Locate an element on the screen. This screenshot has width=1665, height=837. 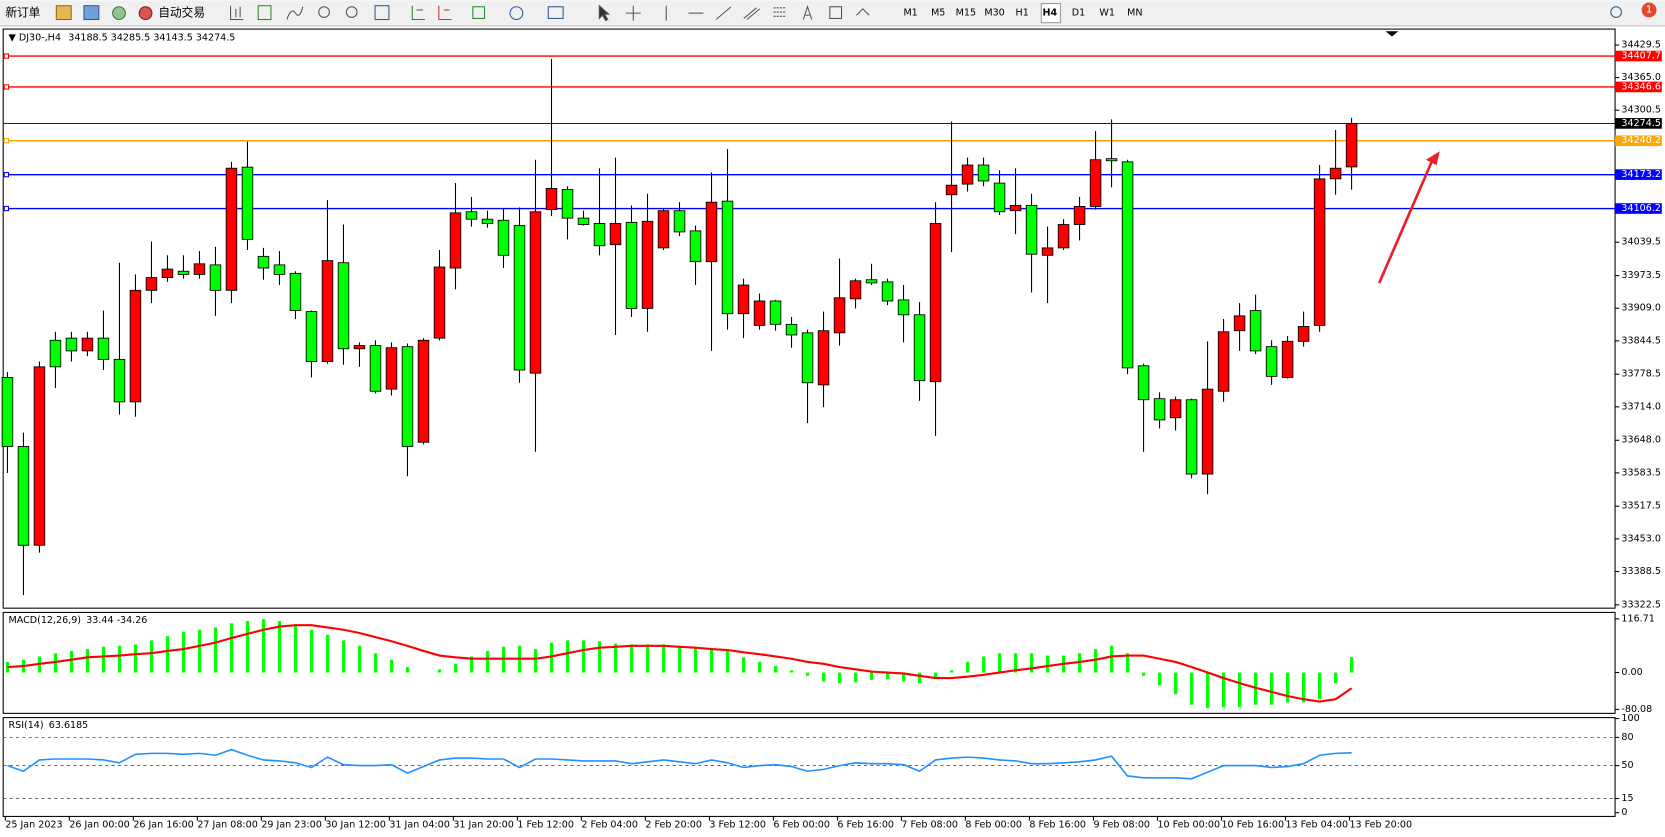
y-tick-label: 15 is located at coordinates (1627, 798).